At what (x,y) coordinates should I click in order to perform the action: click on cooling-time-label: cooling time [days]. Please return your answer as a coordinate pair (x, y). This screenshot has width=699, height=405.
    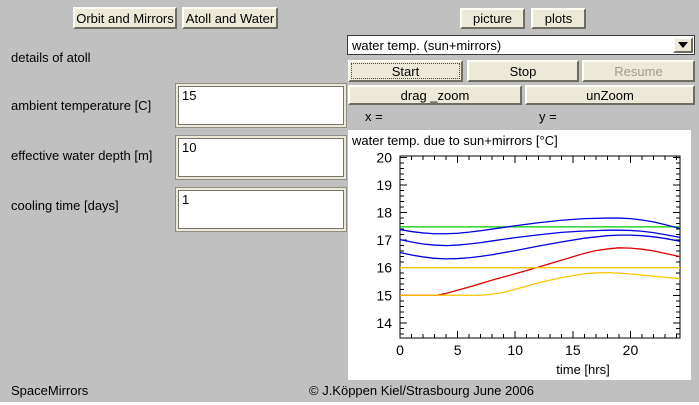
    Looking at the image, I should click on (65, 205).